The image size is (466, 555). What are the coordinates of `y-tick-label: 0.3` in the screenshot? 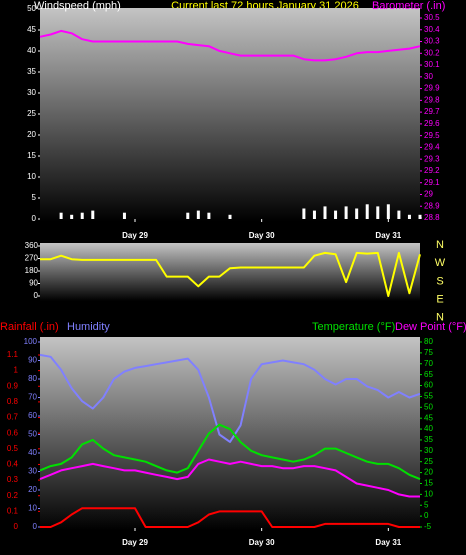 It's located at (13, 479).